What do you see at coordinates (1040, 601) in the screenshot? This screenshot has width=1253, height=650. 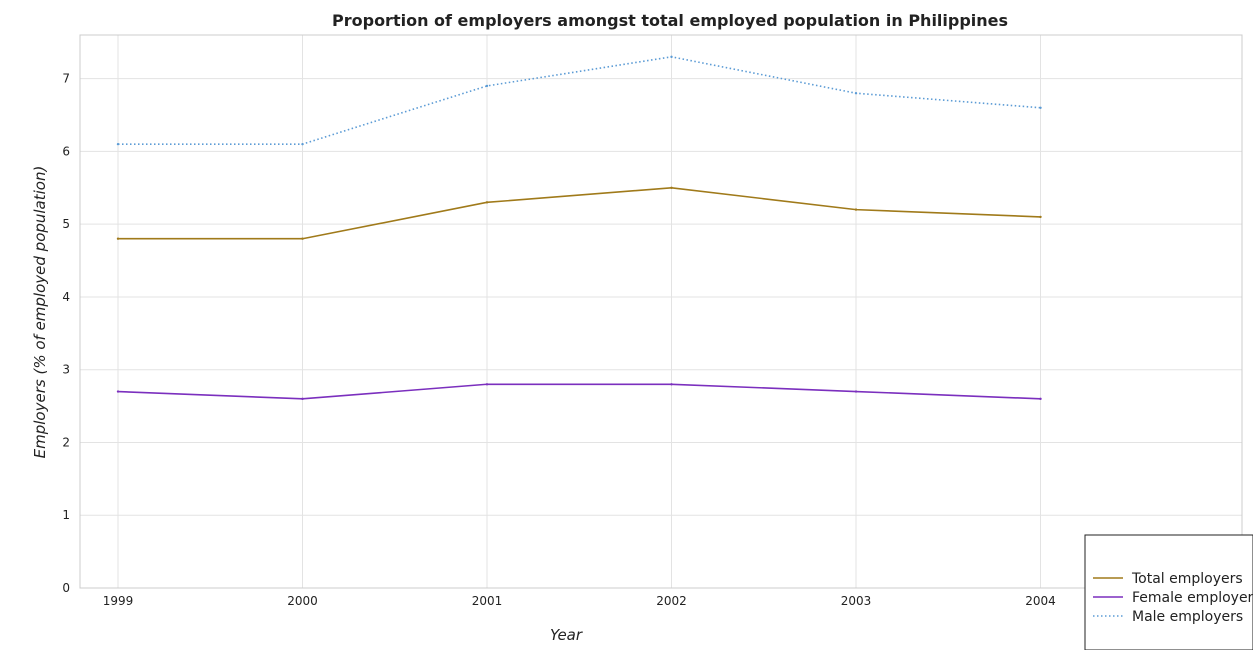 I see `x-tick-label: 2004` at bounding box center [1040, 601].